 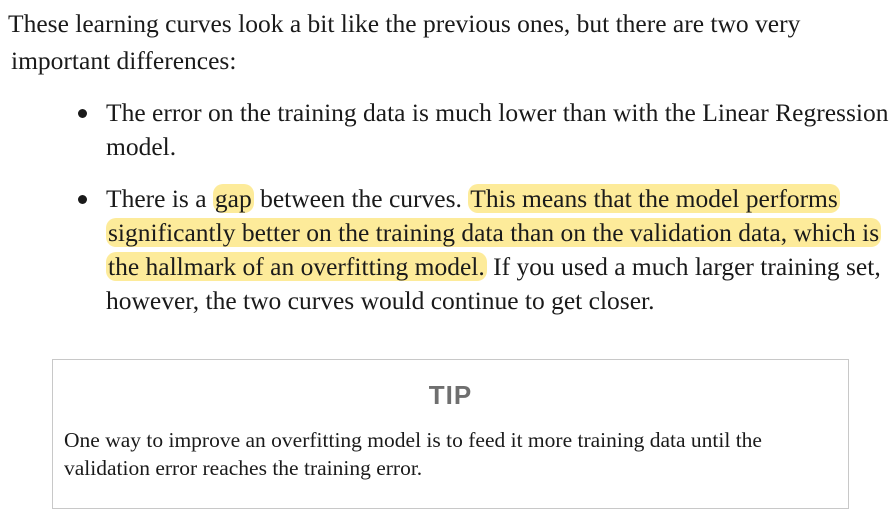 I want to click on point-2-text-middle: between the curves., so click(x=361, y=198).